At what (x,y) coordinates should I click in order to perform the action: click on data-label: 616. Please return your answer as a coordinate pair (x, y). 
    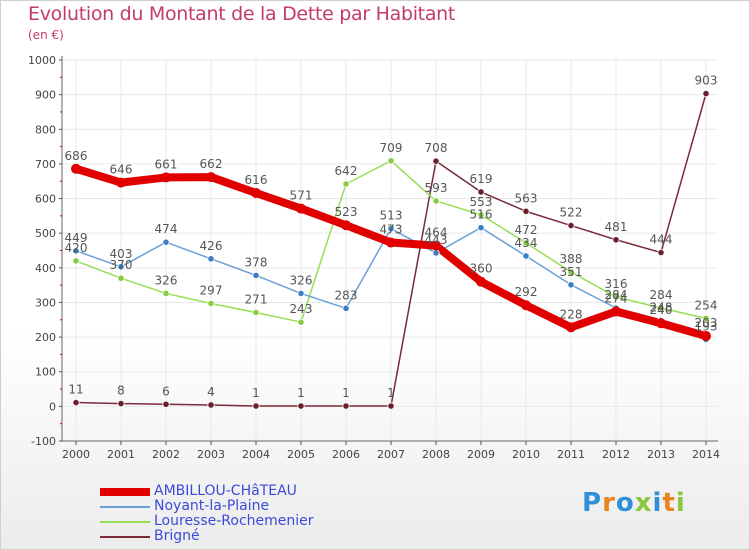
    Looking at the image, I should click on (256, 180).